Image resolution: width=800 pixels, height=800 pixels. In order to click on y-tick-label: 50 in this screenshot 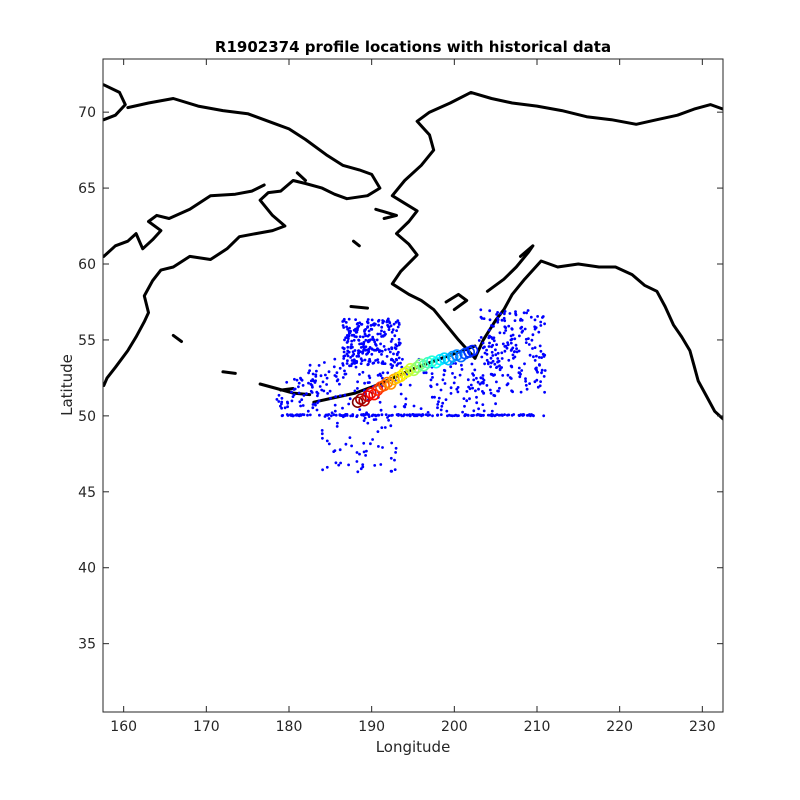, I will do `click(87, 417)`.